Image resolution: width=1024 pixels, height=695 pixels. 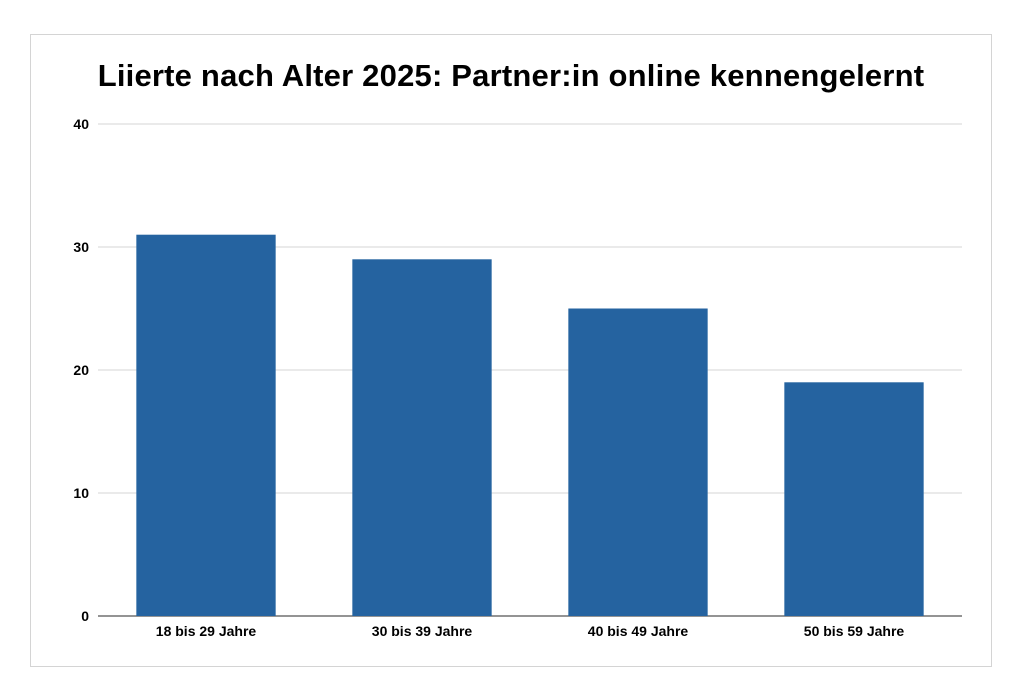 What do you see at coordinates (854, 631) in the screenshot?
I see `x-tick-label: 50 bis 59 Jahre` at bounding box center [854, 631].